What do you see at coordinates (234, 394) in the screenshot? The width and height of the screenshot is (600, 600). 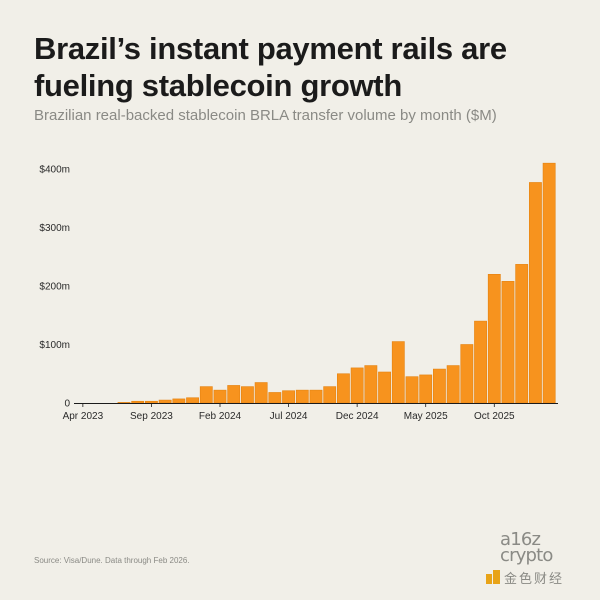 I see `bar-mar-2024` at bounding box center [234, 394].